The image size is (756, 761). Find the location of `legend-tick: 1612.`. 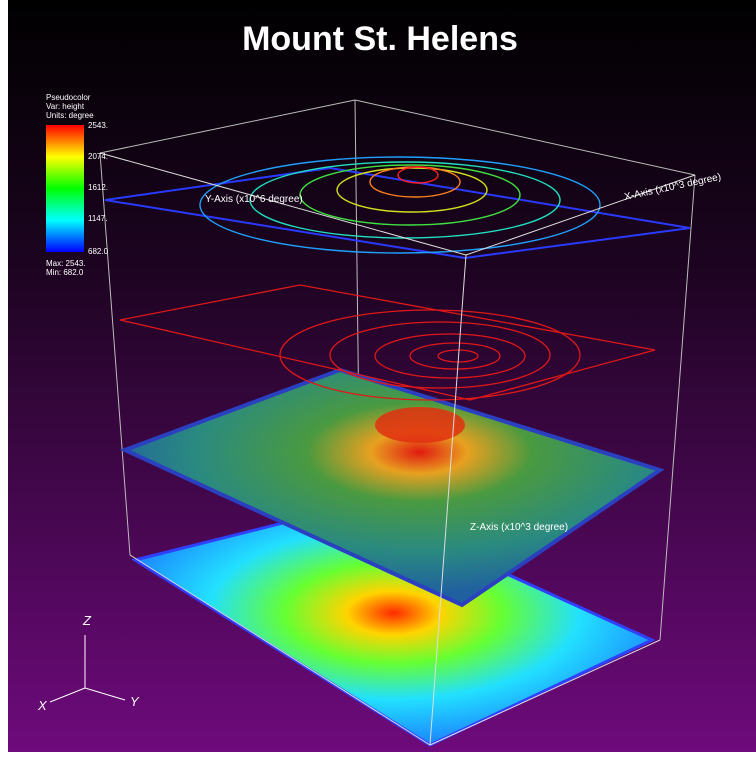

legend-tick: 1612. is located at coordinates (98, 187).